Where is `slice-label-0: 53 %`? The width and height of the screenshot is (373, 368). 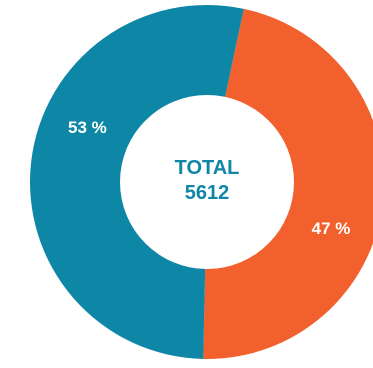
slice-label-0: 53 % is located at coordinates (87, 127).